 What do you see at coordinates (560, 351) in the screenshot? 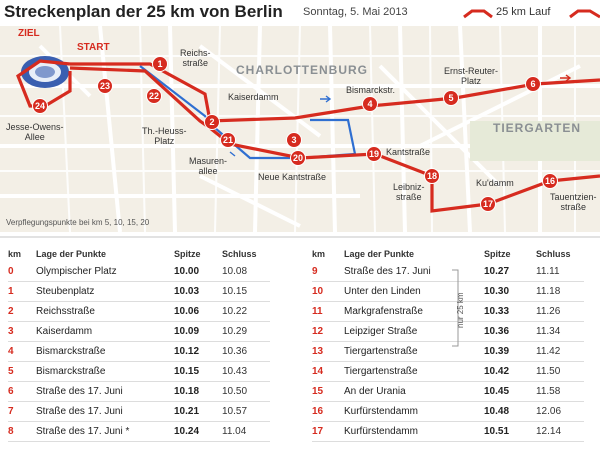
I see `cell-schluss: 11.42` at bounding box center [560, 351].